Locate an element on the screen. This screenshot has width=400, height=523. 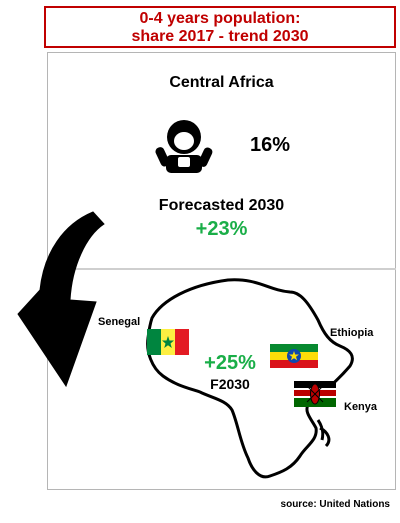
baby-icon is located at coordinates (184, 146).